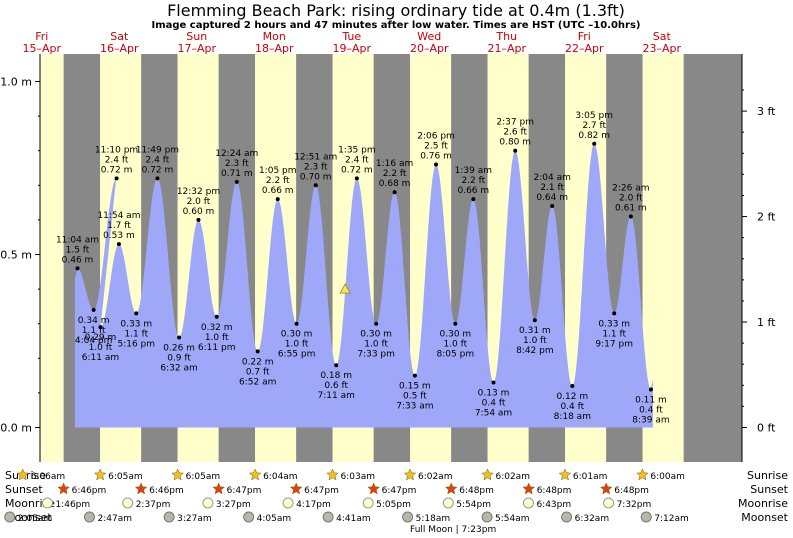 This screenshot has width=793, height=538. I want to click on day-weekday: Thu, so click(506, 36).